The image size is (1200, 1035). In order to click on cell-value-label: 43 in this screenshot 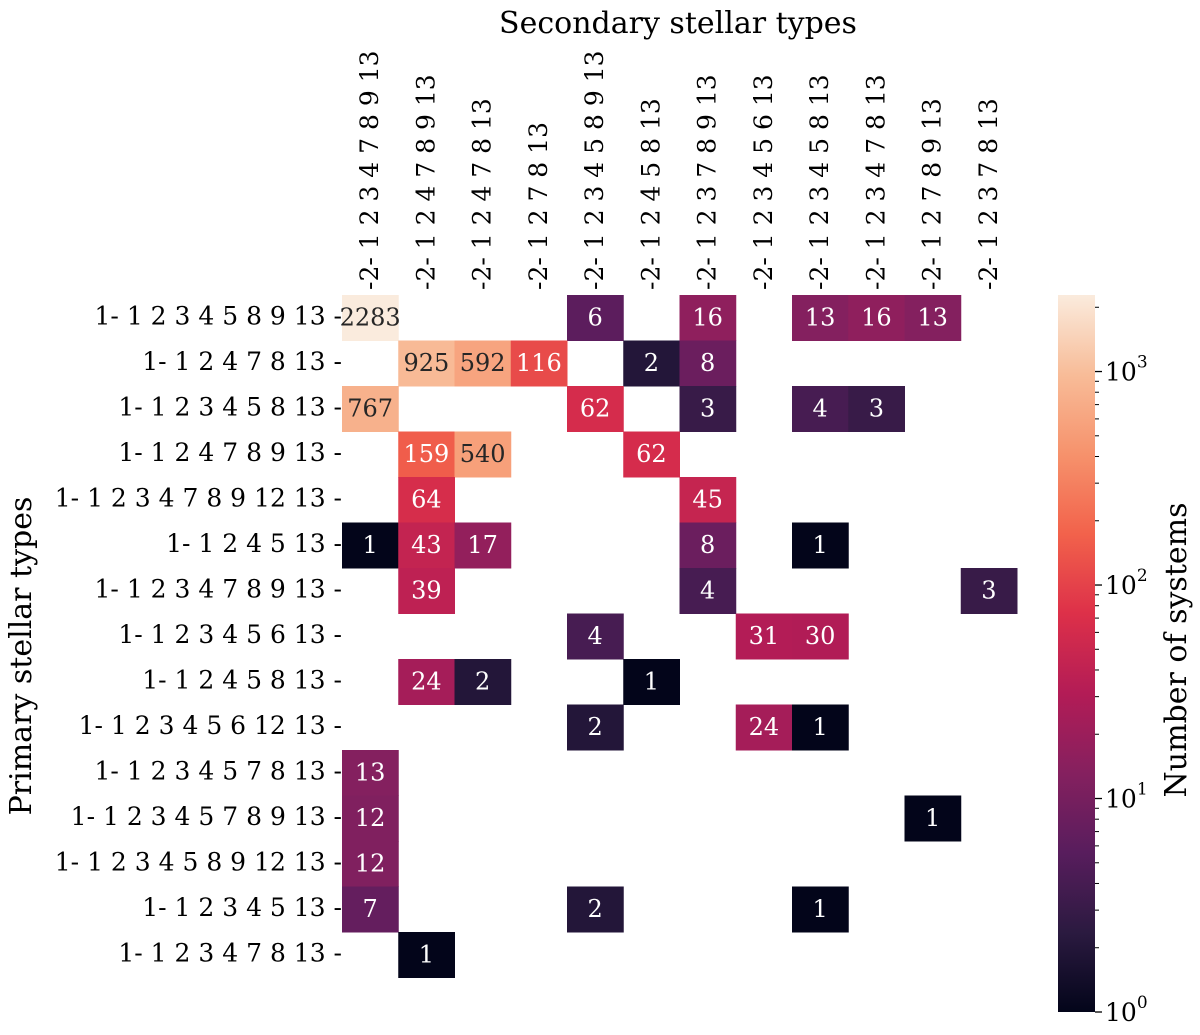, I will do `click(426, 545)`.